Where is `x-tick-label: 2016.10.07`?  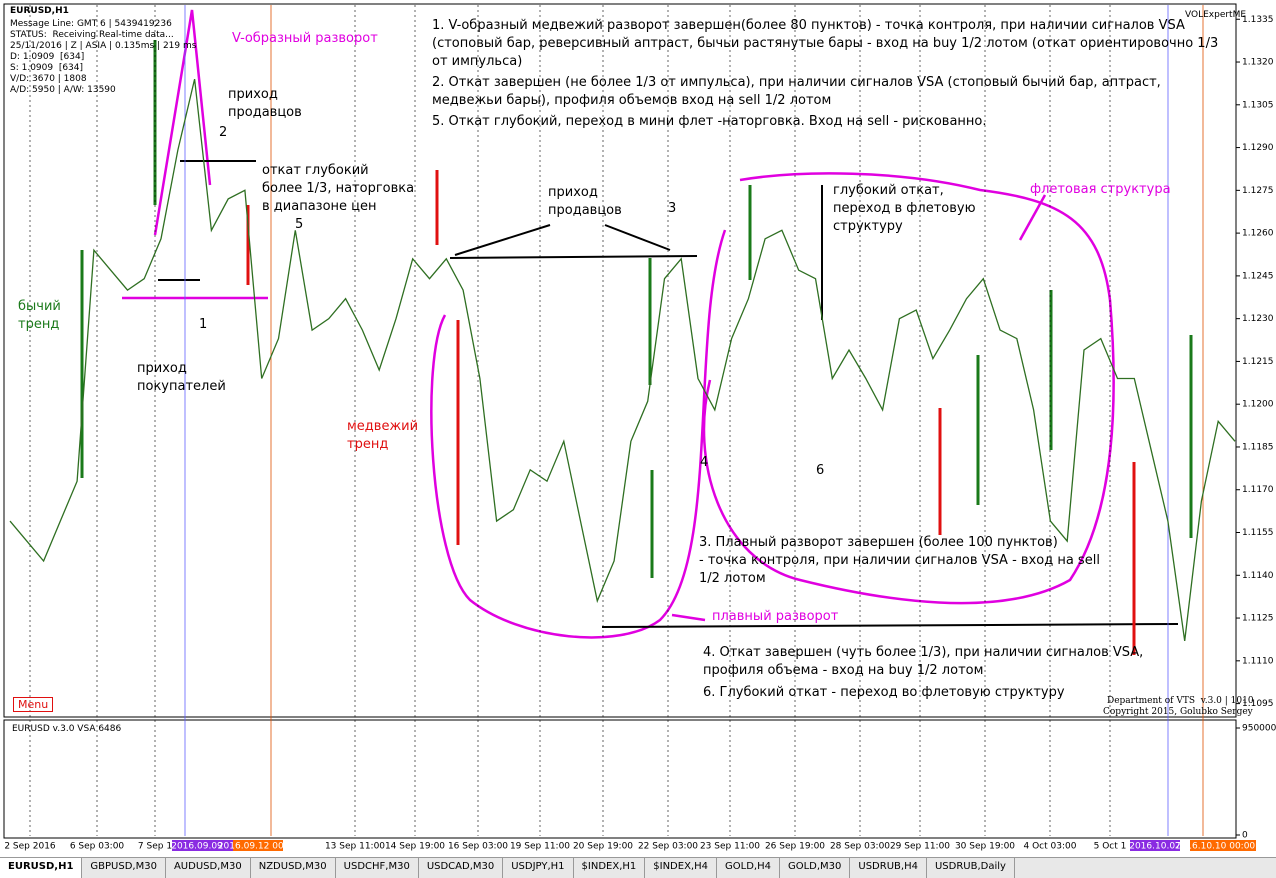
x-tick-label: 2016.10.07 is located at coordinates (1155, 847).